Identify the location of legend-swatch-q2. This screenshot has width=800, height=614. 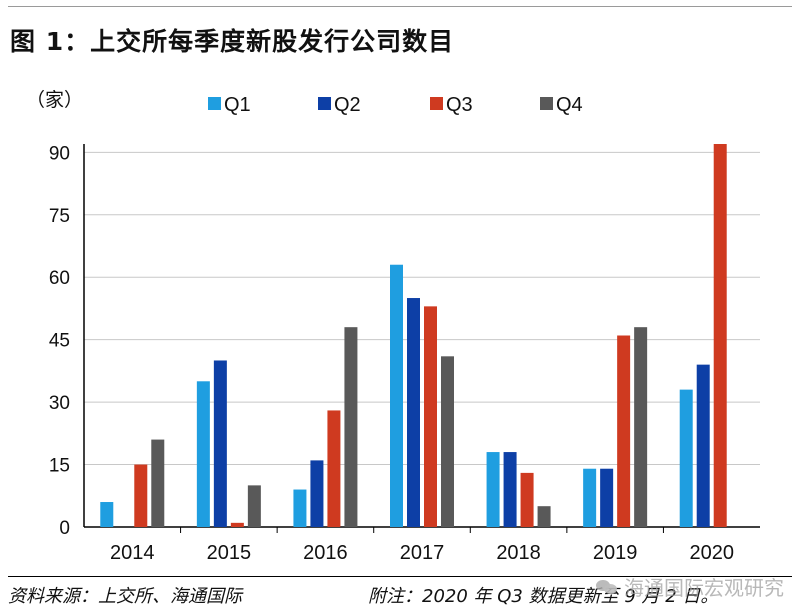
(324, 103).